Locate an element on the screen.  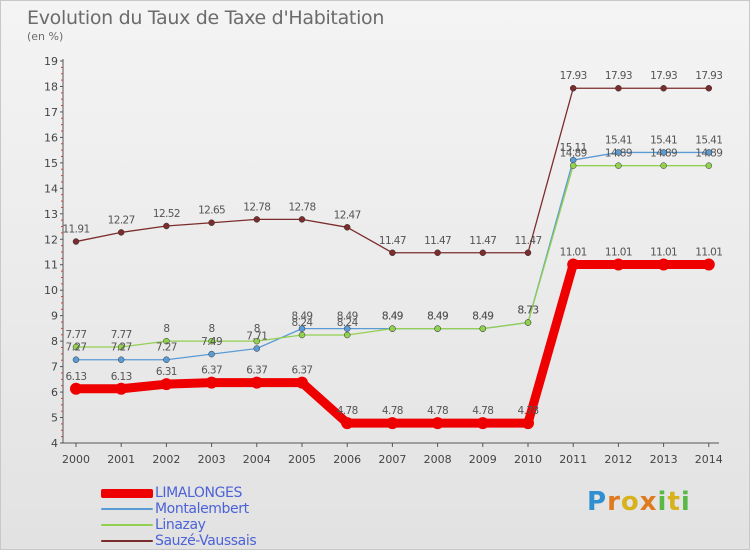
data-label: 8 is located at coordinates (257, 329).